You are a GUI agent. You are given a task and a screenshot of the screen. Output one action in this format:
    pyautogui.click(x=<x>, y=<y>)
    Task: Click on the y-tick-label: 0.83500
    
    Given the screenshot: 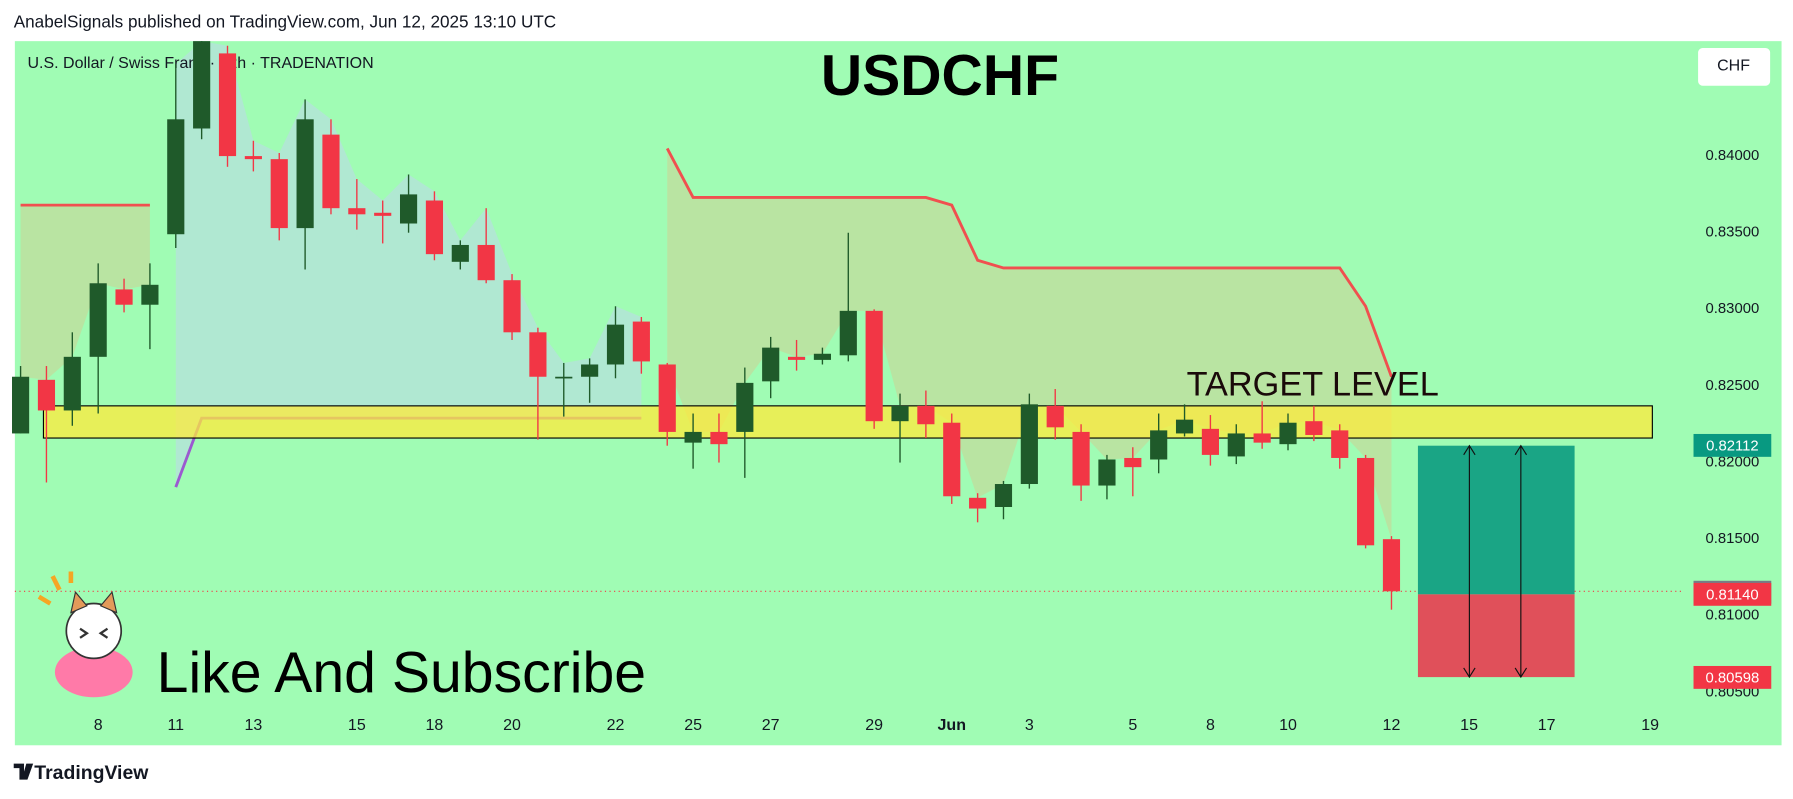 What is the action you would take?
    pyautogui.click(x=1733, y=233)
    